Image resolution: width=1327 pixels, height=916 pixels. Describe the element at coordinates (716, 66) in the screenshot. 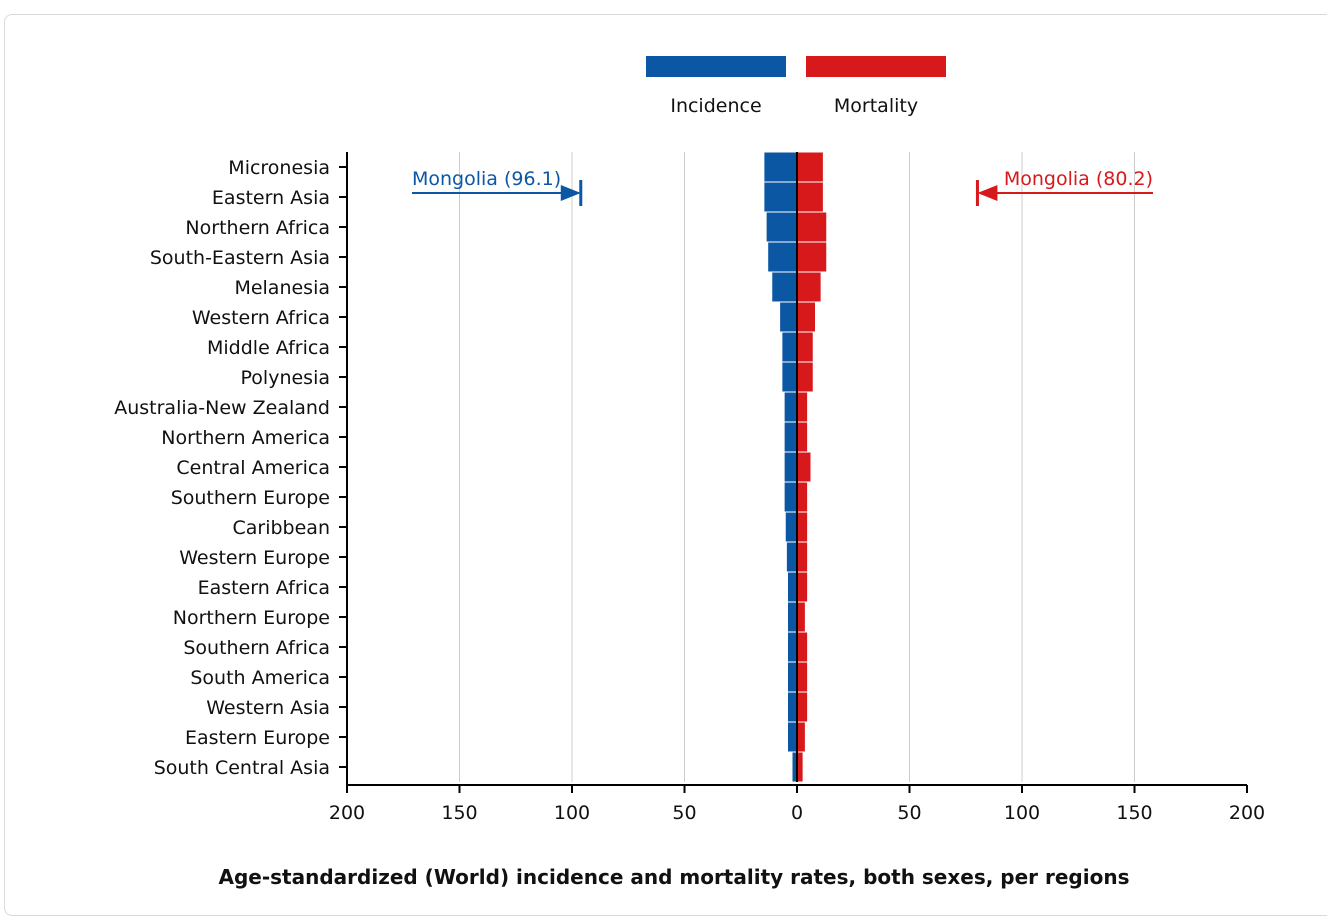

I see `legend-swatch-incidence` at that location.